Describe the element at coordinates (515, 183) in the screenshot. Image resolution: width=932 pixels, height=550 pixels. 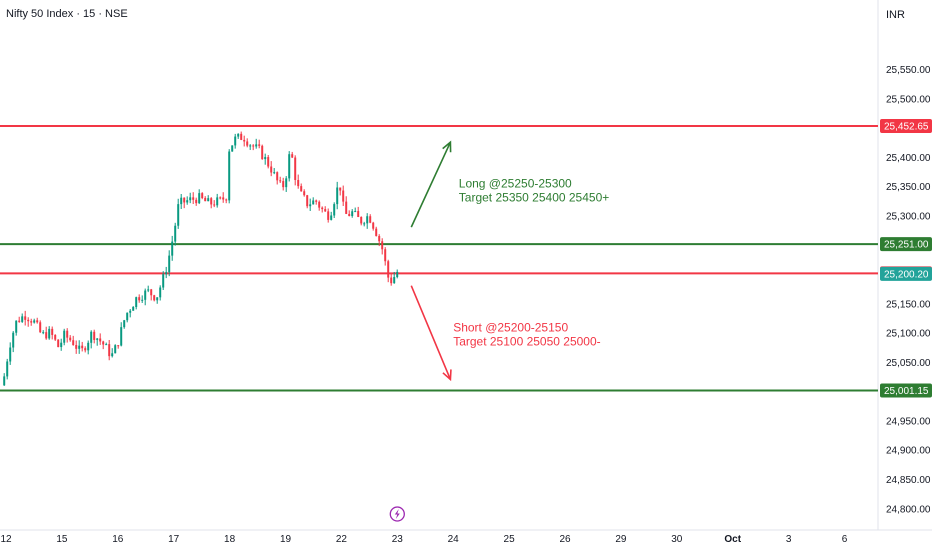
I see `long-annotation-text: Long @25250-25300` at that location.